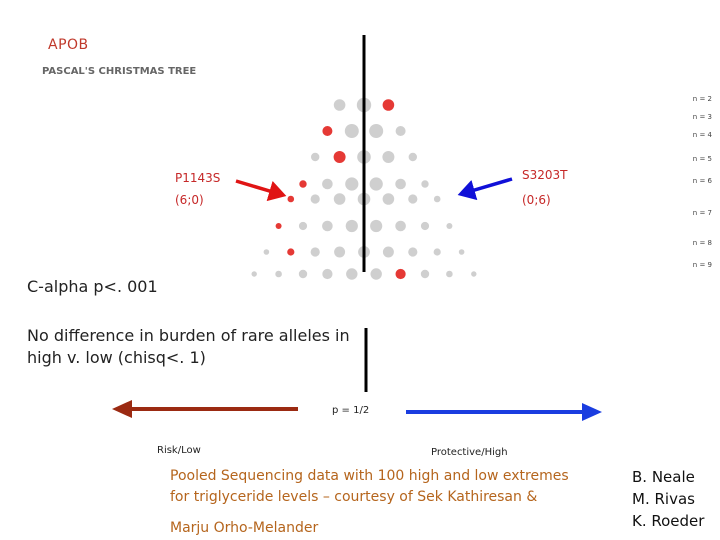  I want to click on title-text: APOB, so click(68, 45).